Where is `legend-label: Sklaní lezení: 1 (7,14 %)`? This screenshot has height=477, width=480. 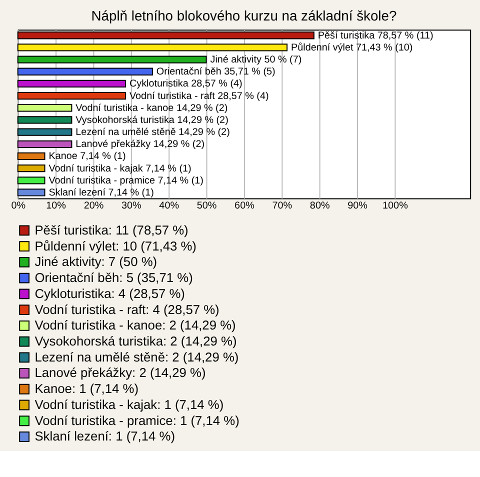 legend-label: Sklaní lezení: 1 (7,14 %) is located at coordinates (104, 436).